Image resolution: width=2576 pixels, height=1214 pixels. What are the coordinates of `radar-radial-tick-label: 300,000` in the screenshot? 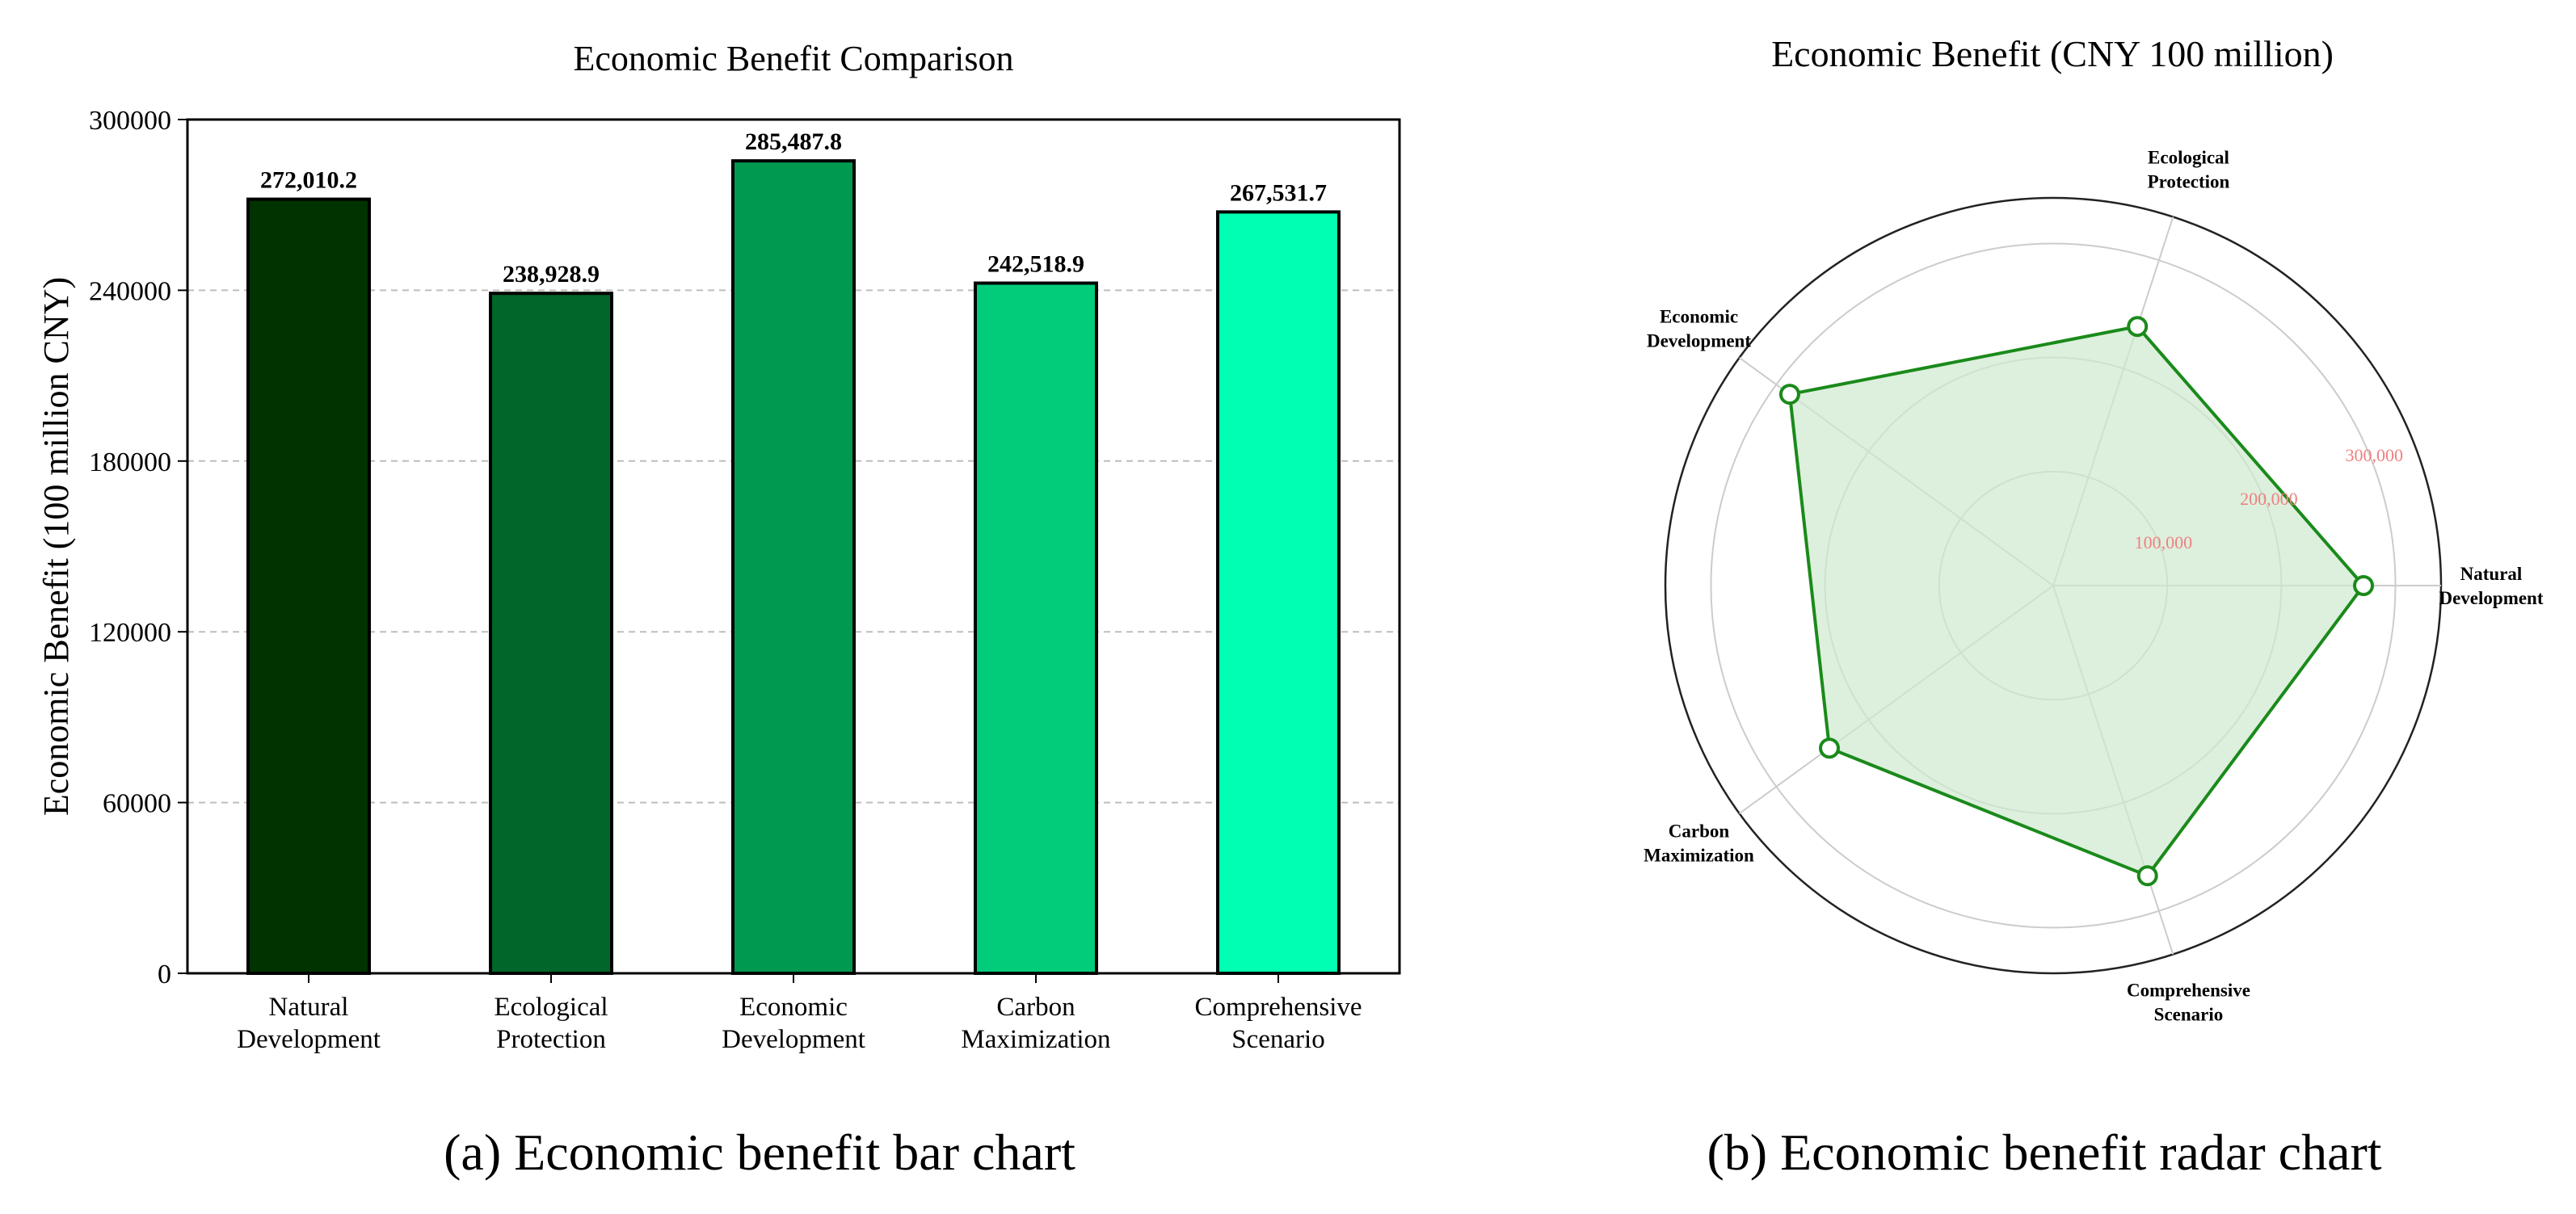 It's located at (2375, 455).